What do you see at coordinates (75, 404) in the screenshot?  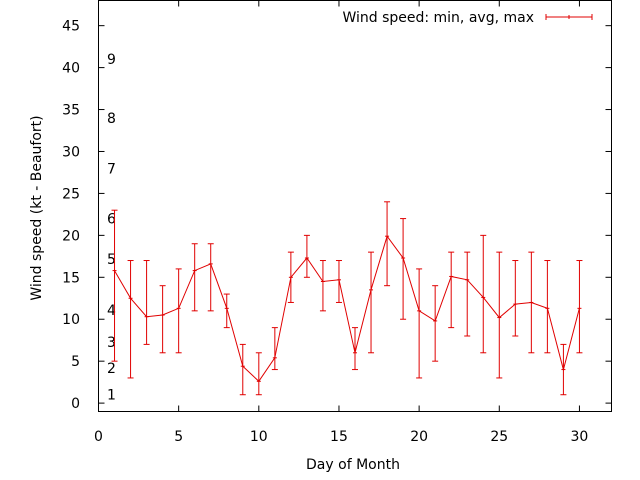 I see `y-tick-label: 0` at bounding box center [75, 404].